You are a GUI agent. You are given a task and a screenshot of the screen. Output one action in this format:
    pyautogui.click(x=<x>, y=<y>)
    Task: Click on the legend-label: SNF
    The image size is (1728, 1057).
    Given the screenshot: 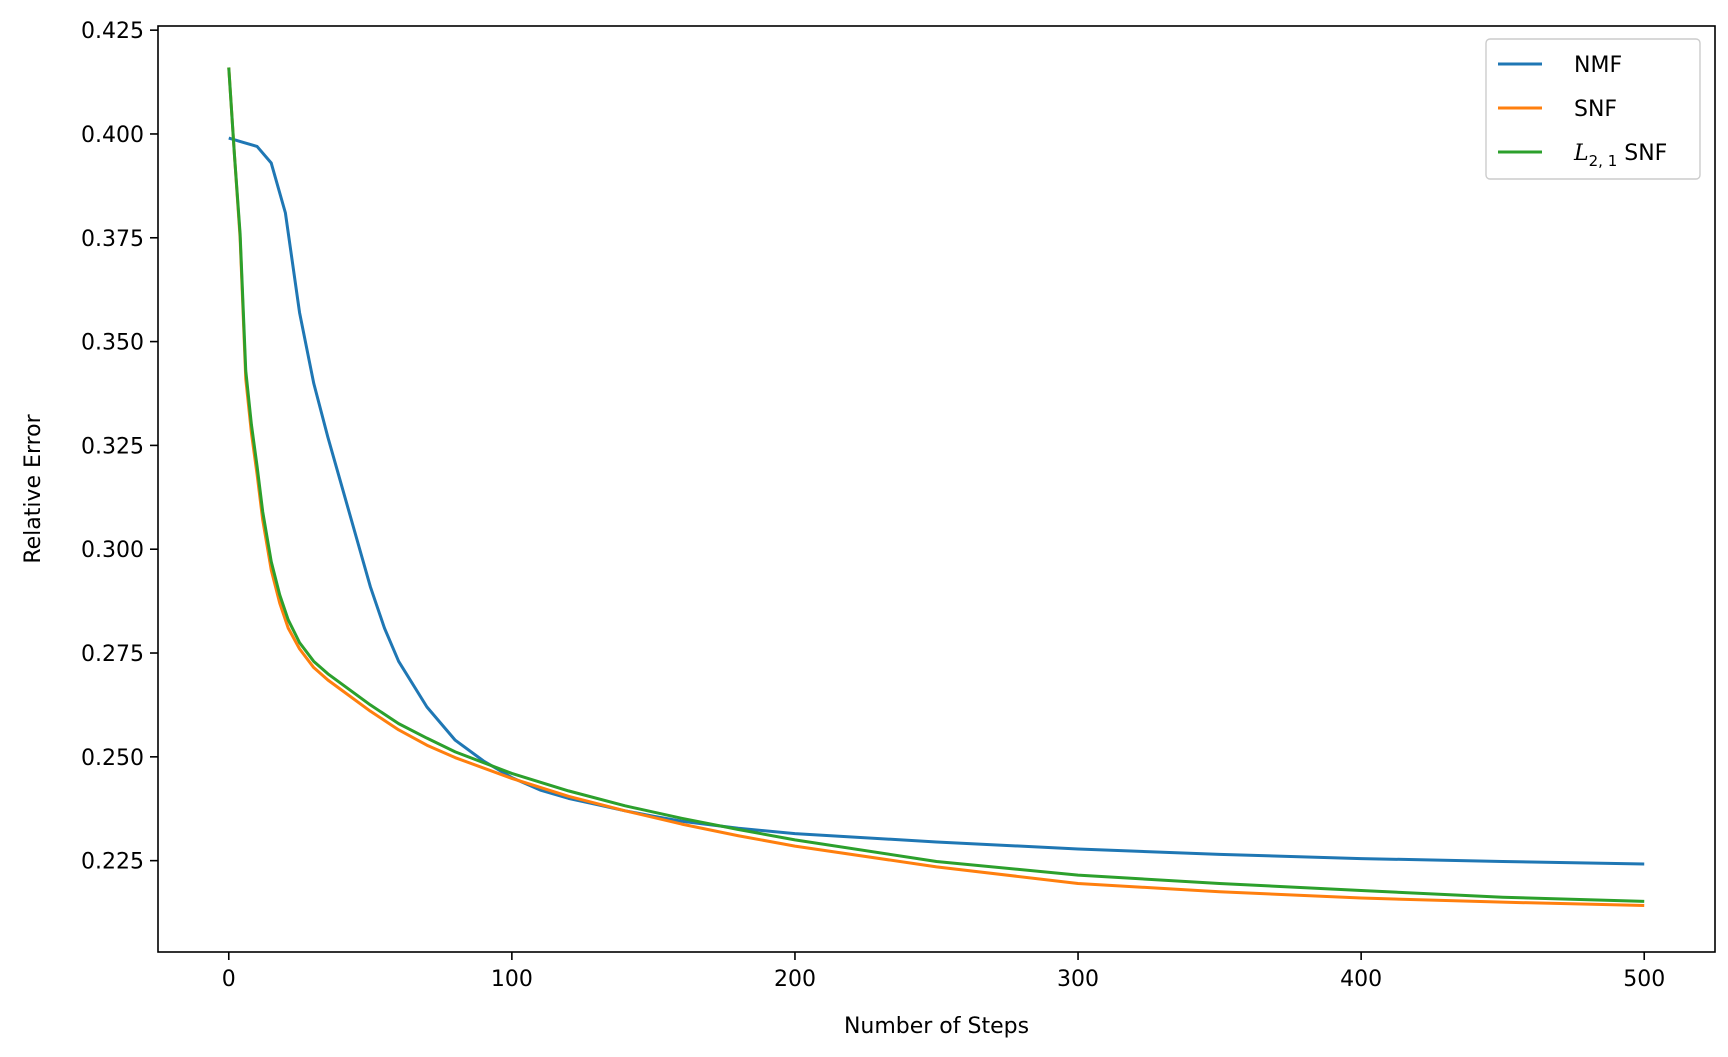 What is the action you would take?
    pyautogui.click(x=1595, y=109)
    